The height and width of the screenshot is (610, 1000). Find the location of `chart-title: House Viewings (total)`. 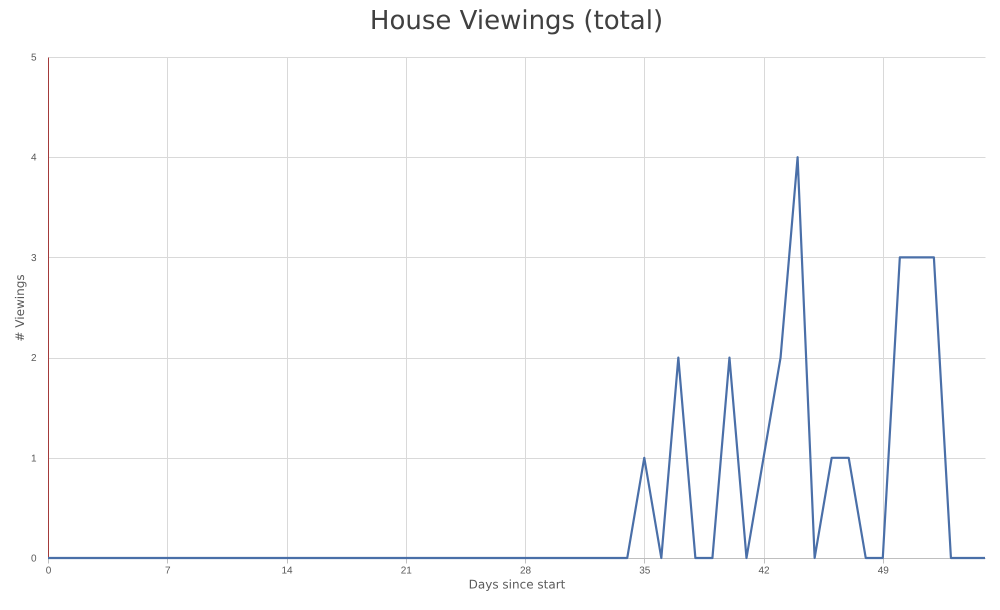

chart-title: House Viewings (total) is located at coordinates (517, 21).